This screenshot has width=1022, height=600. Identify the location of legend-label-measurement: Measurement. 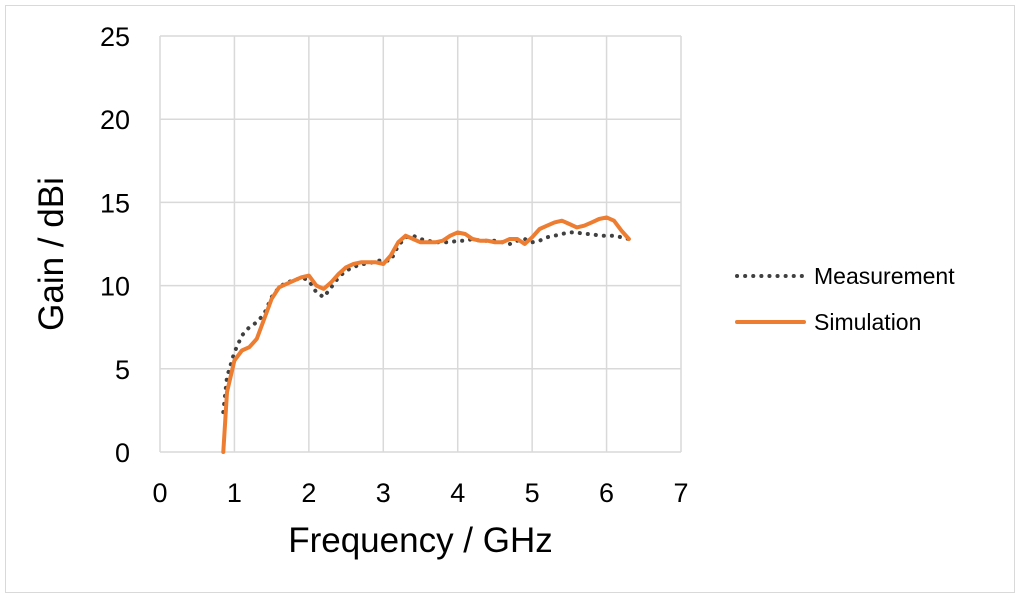
(884, 276).